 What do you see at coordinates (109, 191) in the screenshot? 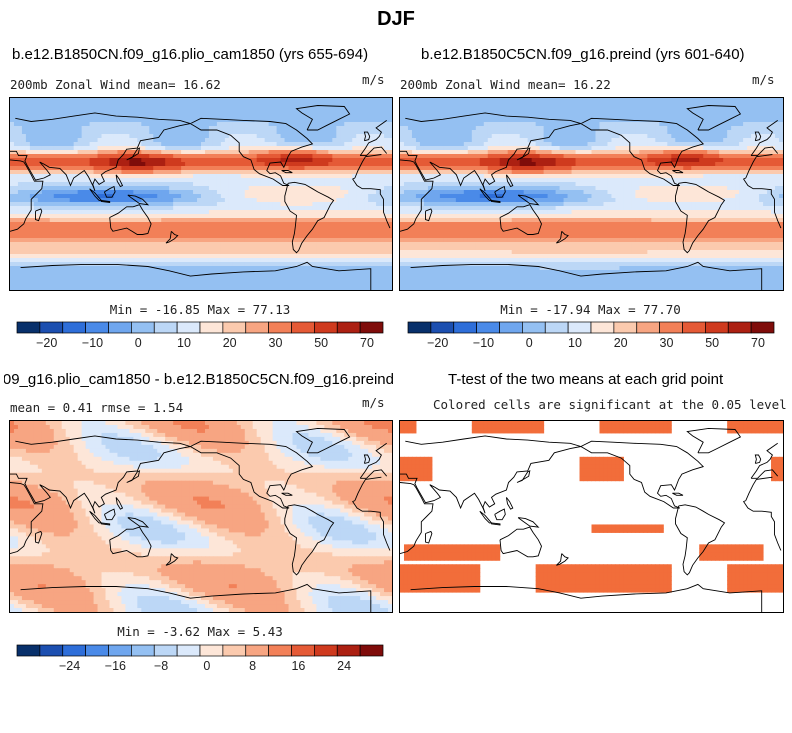
I see `coastline-borneo` at bounding box center [109, 191].